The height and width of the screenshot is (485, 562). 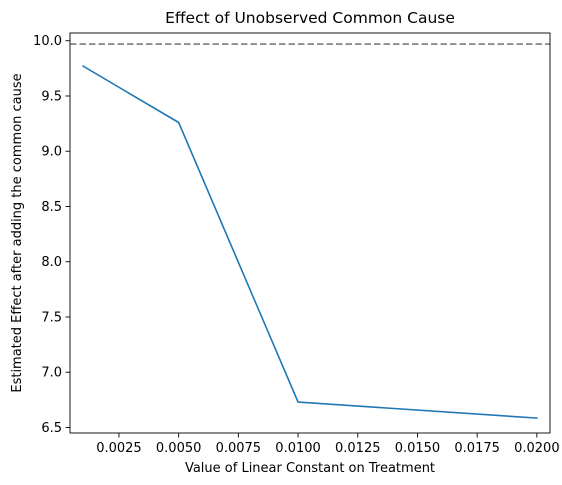 I want to click on x-axis-label: Value of Linear Constant on Treatment, so click(x=310, y=468).